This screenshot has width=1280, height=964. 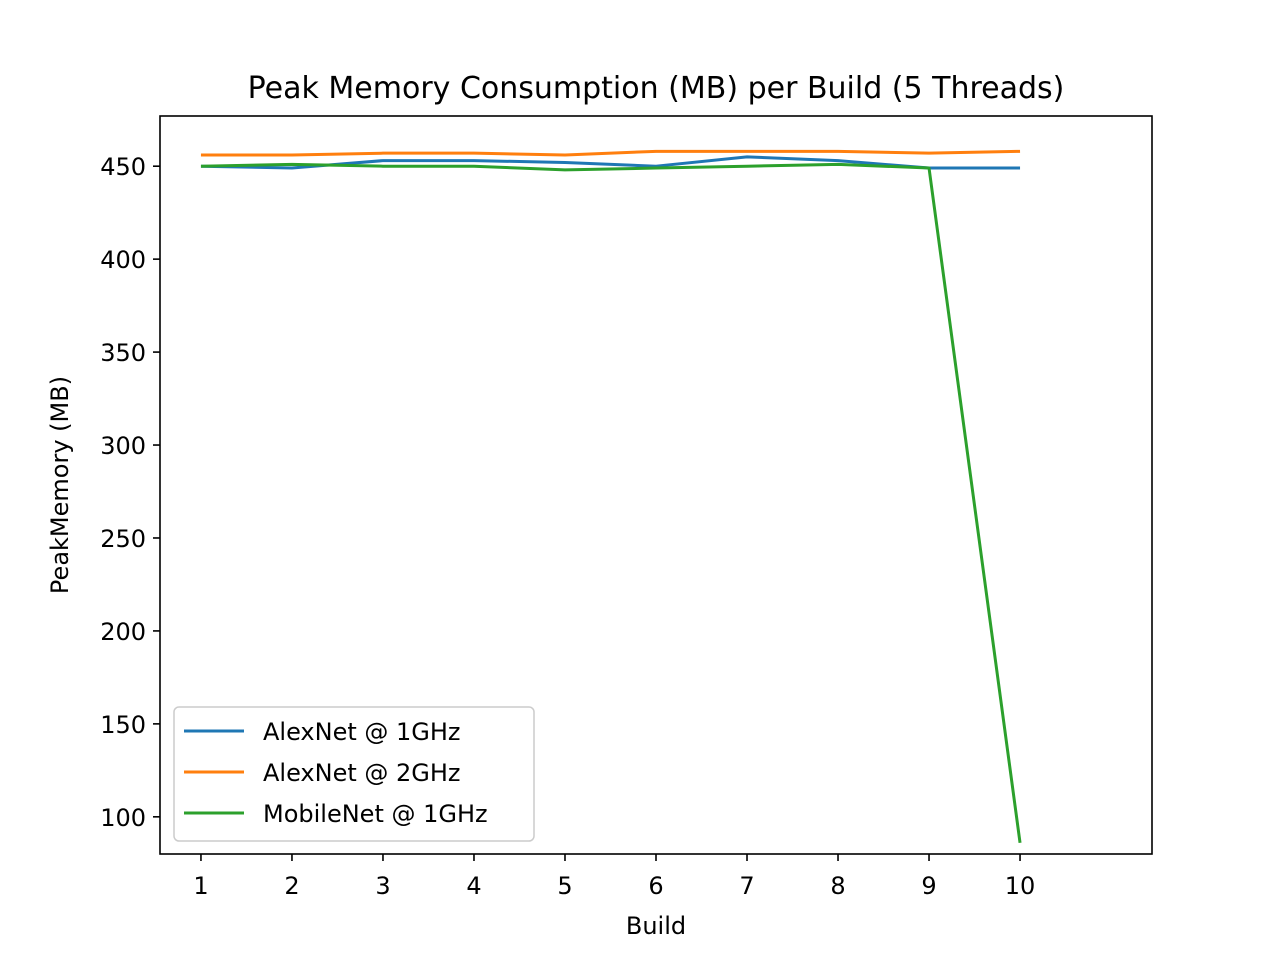 I want to click on x-tick-label: 9, so click(x=928, y=886).